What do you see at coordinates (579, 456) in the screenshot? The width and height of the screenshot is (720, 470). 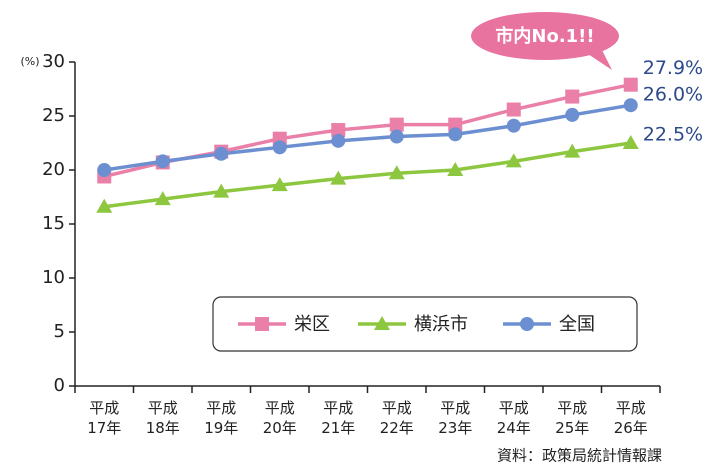 I see `source: 資料：政策局統計情報課` at bounding box center [579, 456].